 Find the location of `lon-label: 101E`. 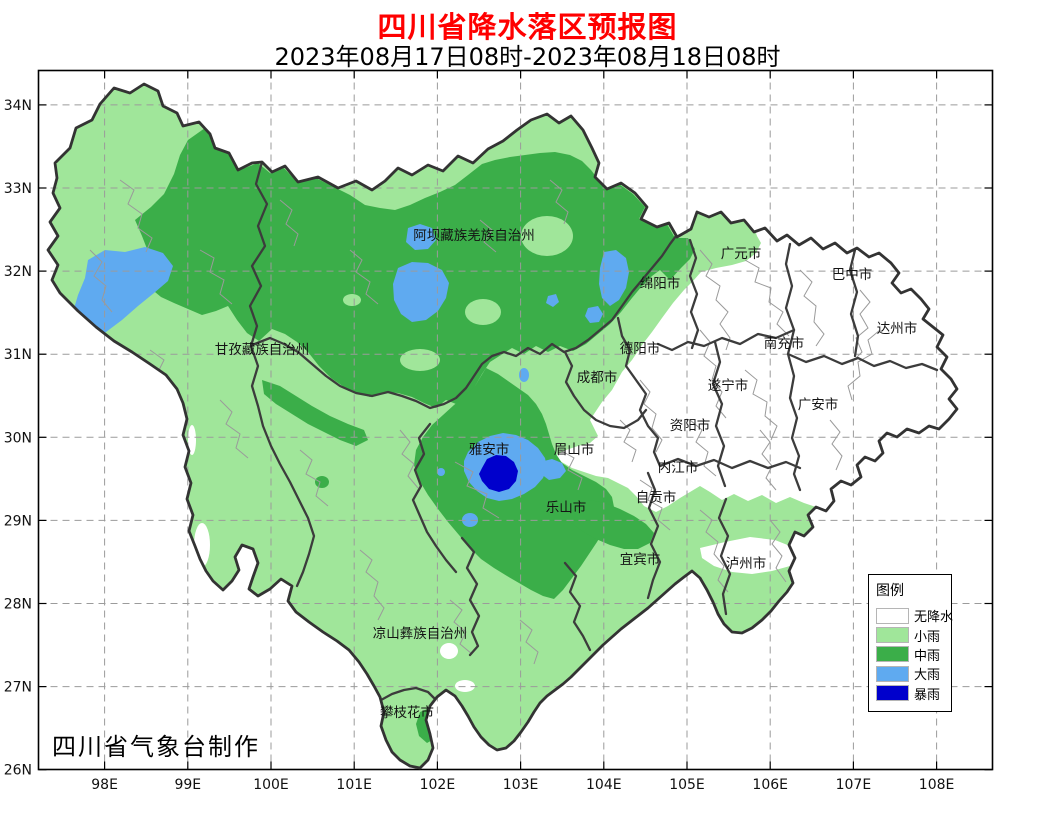

lon-label: 101E is located at coordinates (354, 785).